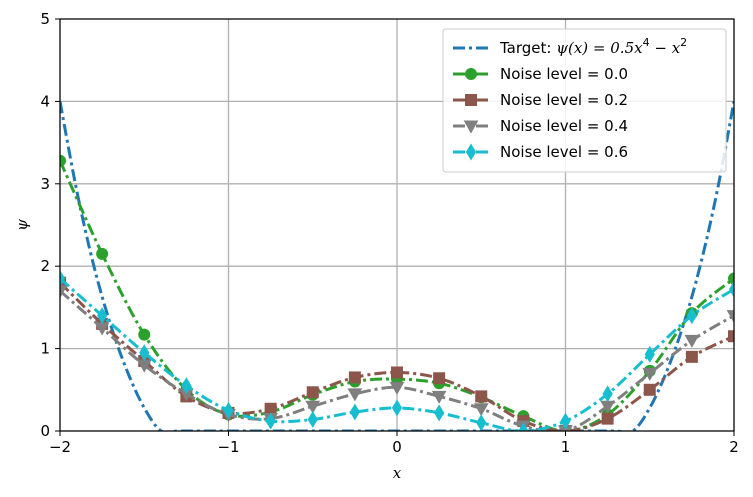 Image resolution: width=753 pixels, height=497 pixels. I want to click on legend-entry: Noise level = 0.2, so click(540, 100).